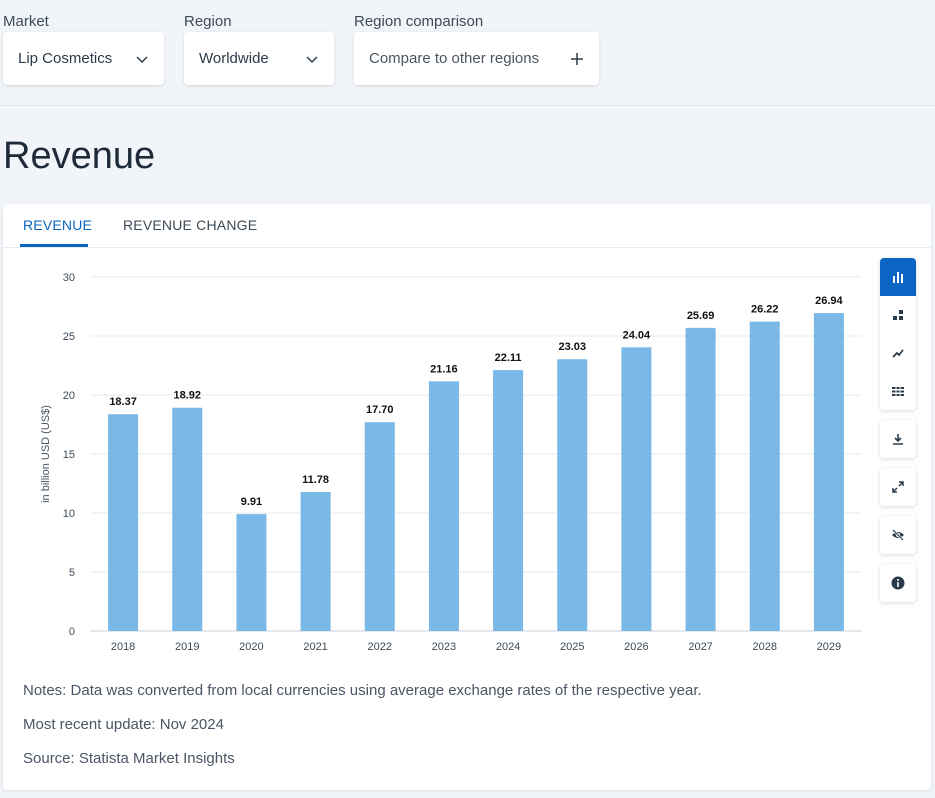 The width and height of the screenshot is (935, 798). What do you see at coordinates (444, 647) in the screenshot?
I see `x-tick-label: 2023` at bounding box center [444, 647].